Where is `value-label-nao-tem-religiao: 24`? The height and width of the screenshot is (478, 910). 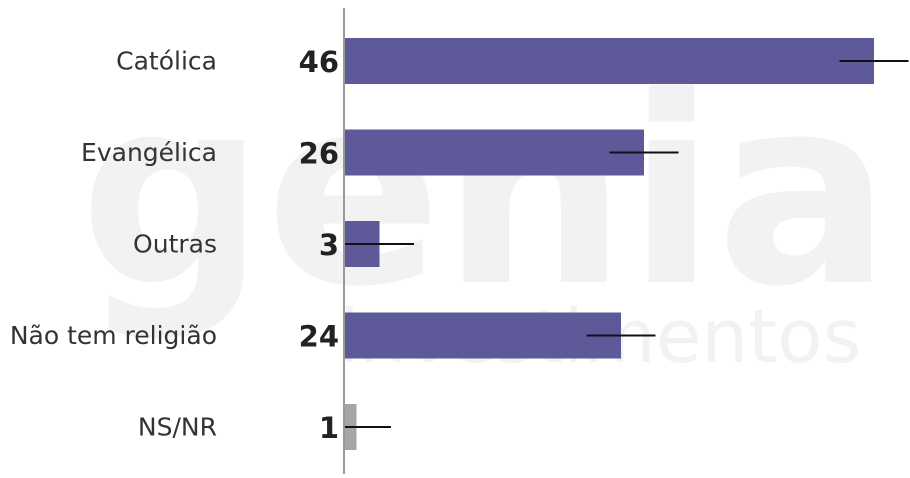
value-label-nao-tem-religiao: 24 is located at coordinates (319, 337).